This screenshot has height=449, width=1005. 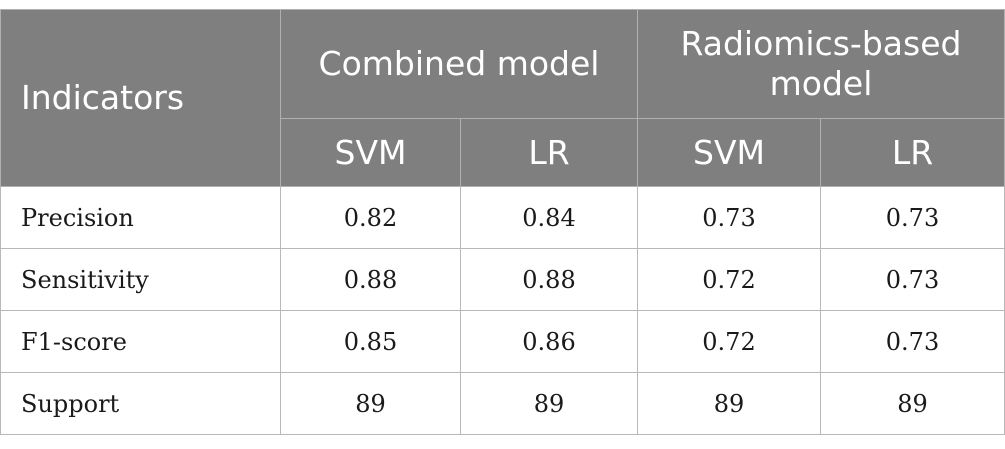 I want to click on row-label: F1-score, so click(x=140, y=341).